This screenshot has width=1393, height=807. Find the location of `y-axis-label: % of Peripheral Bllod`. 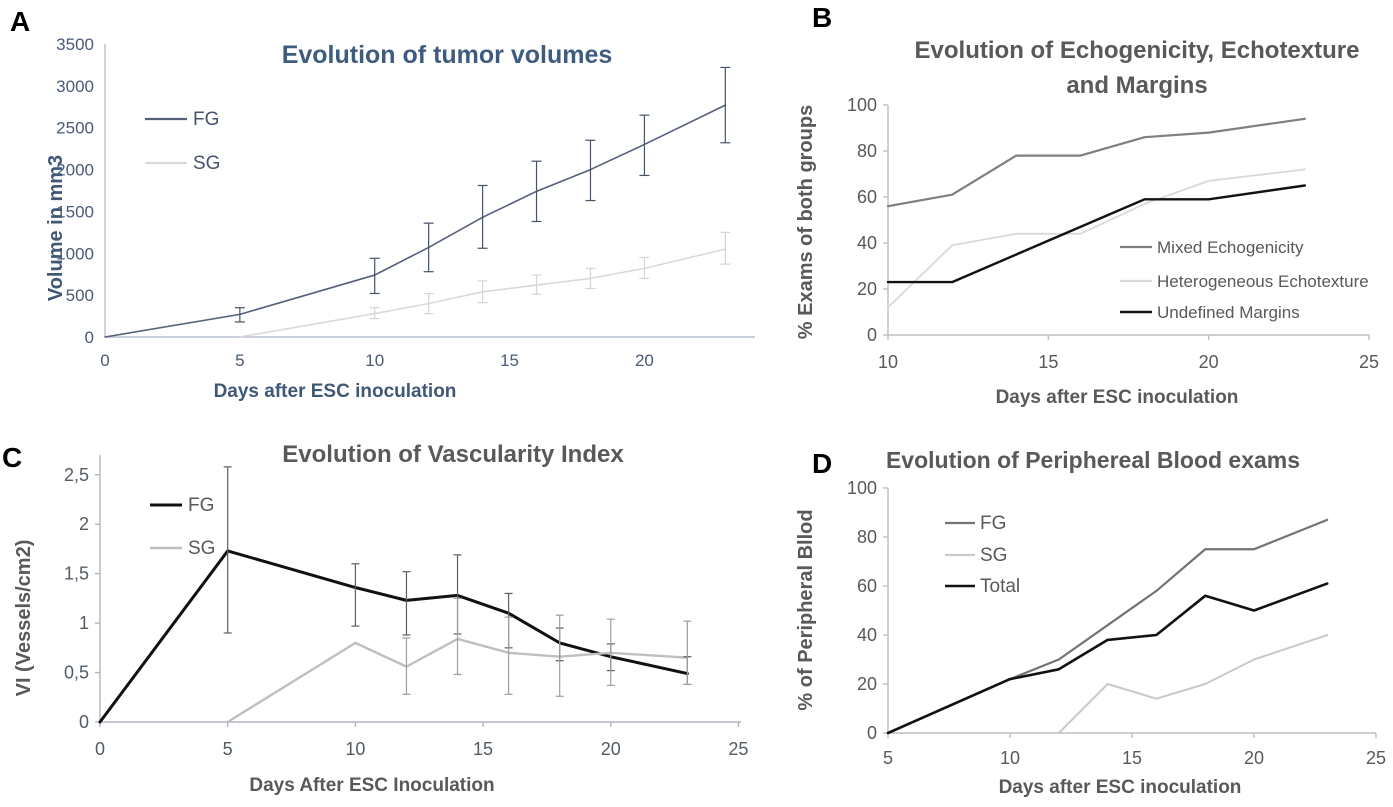

y-axis-label: % of Peripheral Bllod is located at coordinates (806, 609).